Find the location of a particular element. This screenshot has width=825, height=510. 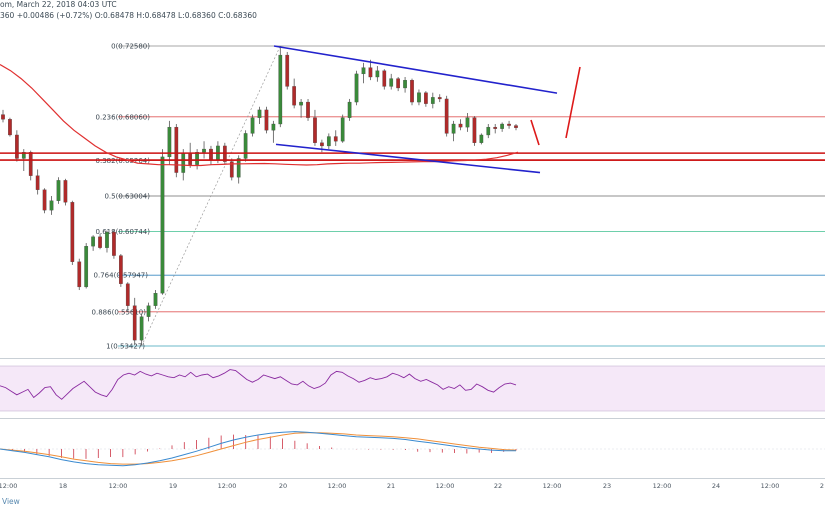

rsi-panel-background is located at coordinates (412, 388).